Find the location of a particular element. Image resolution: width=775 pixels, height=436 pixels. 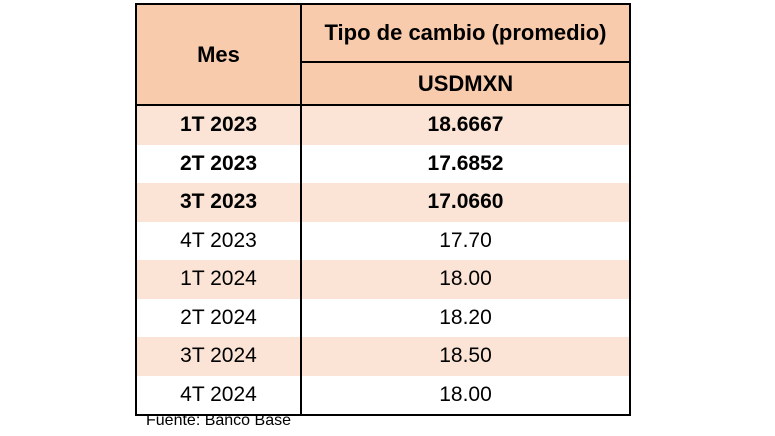

cell-mes: 1T 2024 is located at coordinates (219, 279).